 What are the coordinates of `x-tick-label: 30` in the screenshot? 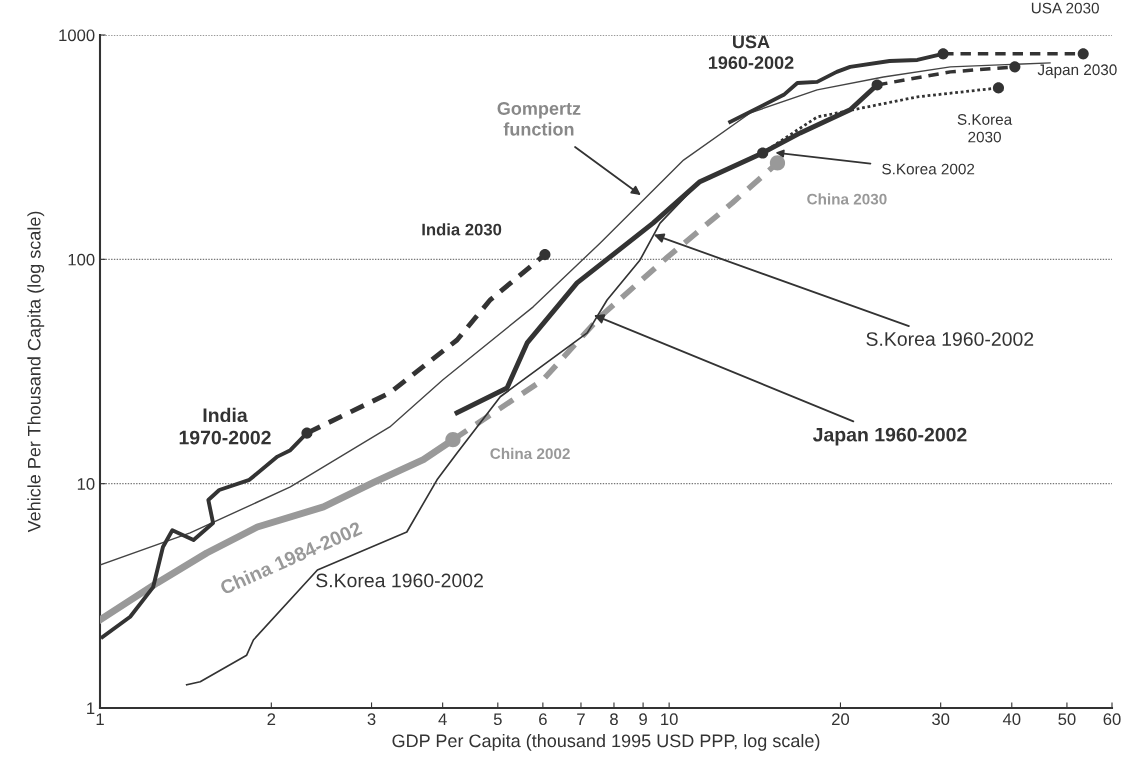 It's located at (941, 719).